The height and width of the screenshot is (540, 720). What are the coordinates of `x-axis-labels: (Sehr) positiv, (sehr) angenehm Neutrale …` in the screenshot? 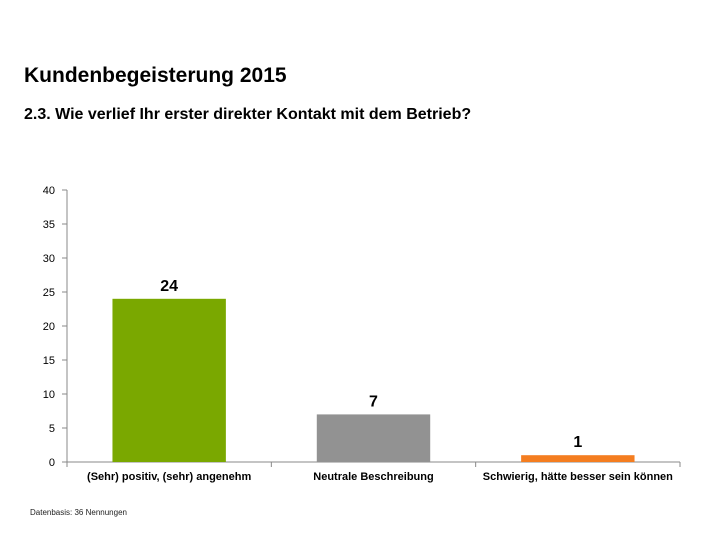 It's located at (380, 477).